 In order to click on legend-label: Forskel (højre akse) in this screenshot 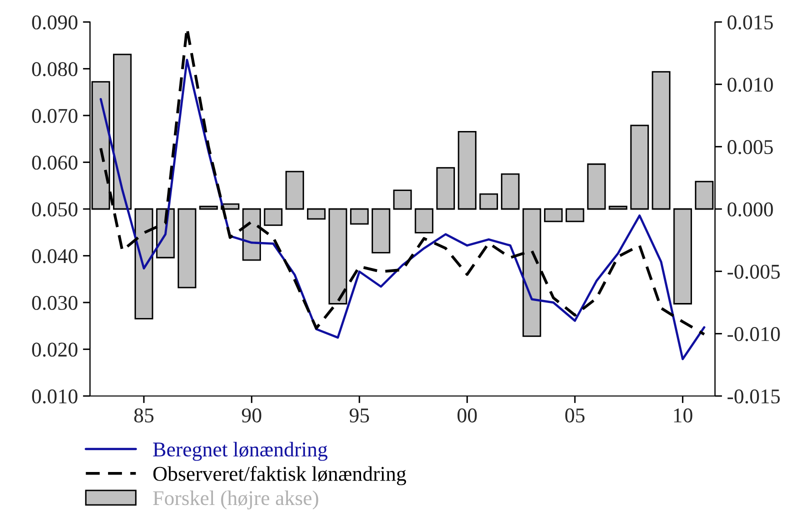, I will do `click(235, 500)`.